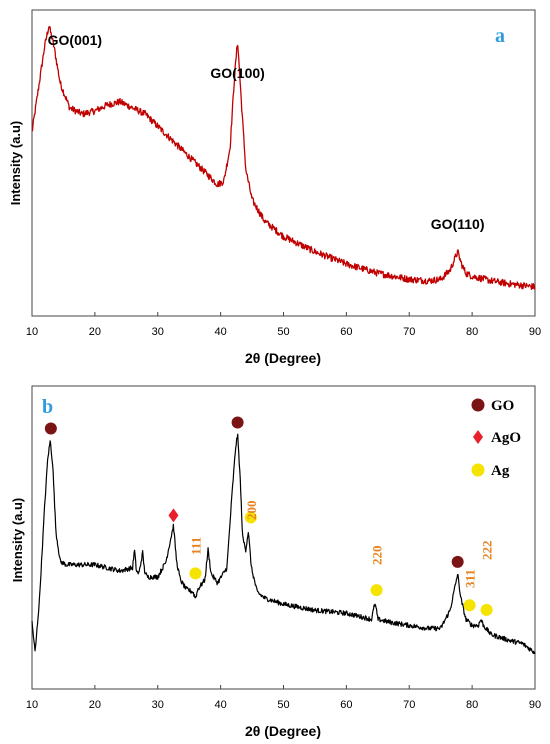 The width and height of the screenshot is (550, 744). I want to click on panel-label-a: a, so click(500, 36).